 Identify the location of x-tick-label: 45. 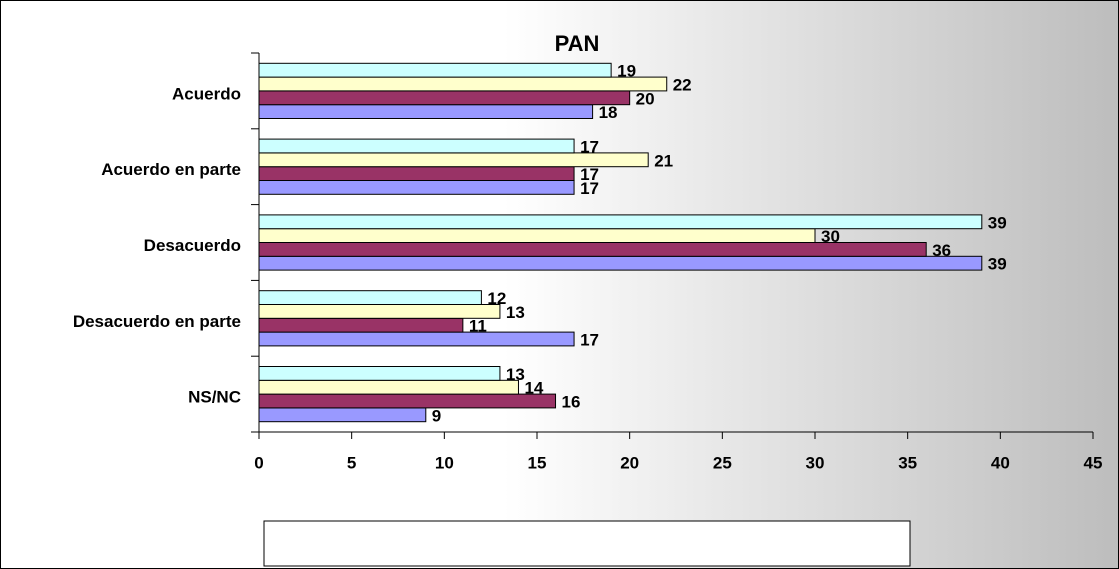
(1093, 462).